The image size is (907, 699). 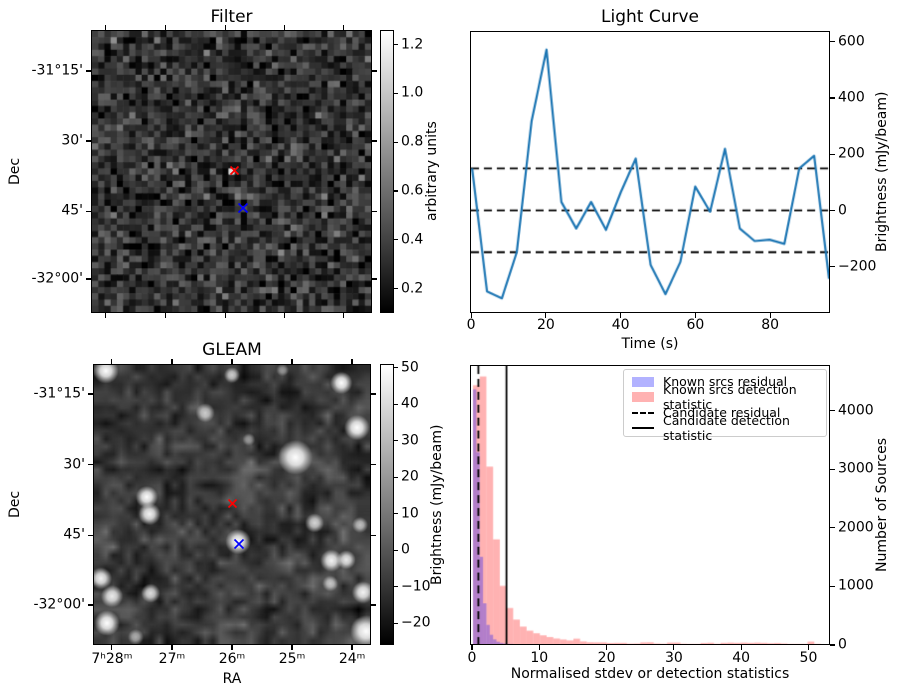 I want to click on red-x-marker, so click(x=233, y=503).